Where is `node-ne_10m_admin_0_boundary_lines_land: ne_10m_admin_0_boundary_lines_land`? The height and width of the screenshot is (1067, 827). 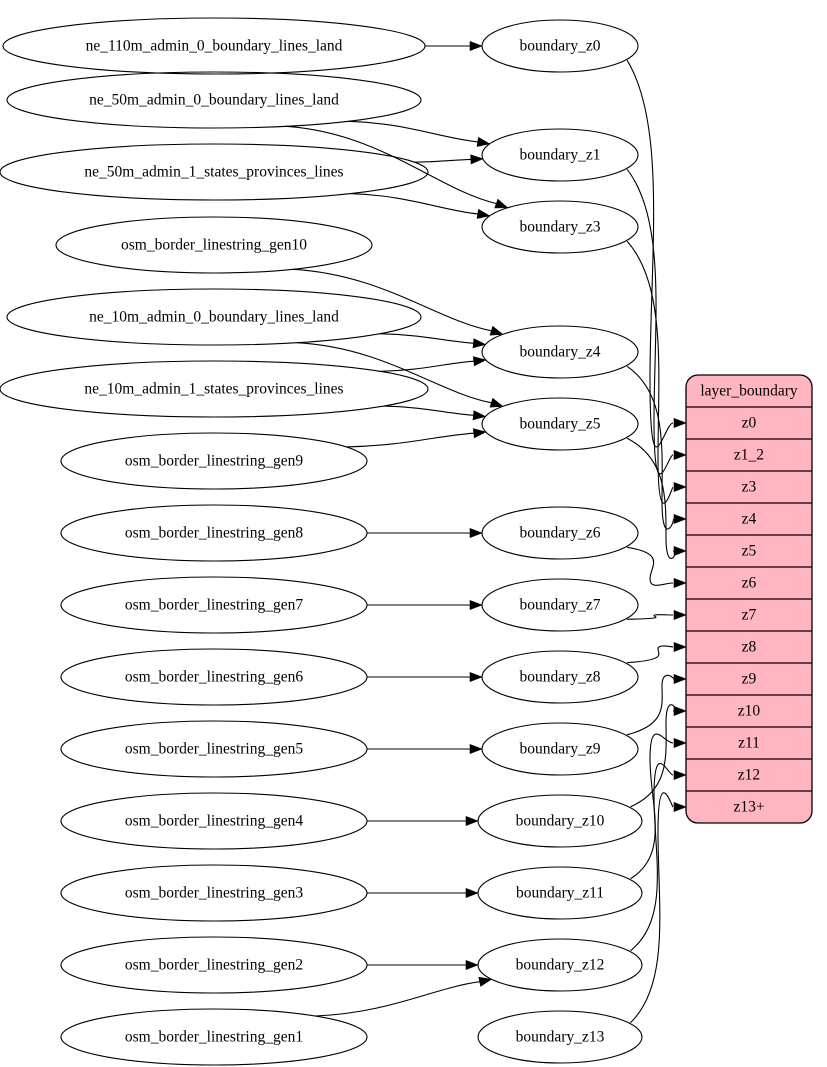
node-ne_10m_admin_0_boundary_lines_land: ne_10m_admin_0_boundary_lines_land is located at coordinates (214, 317).